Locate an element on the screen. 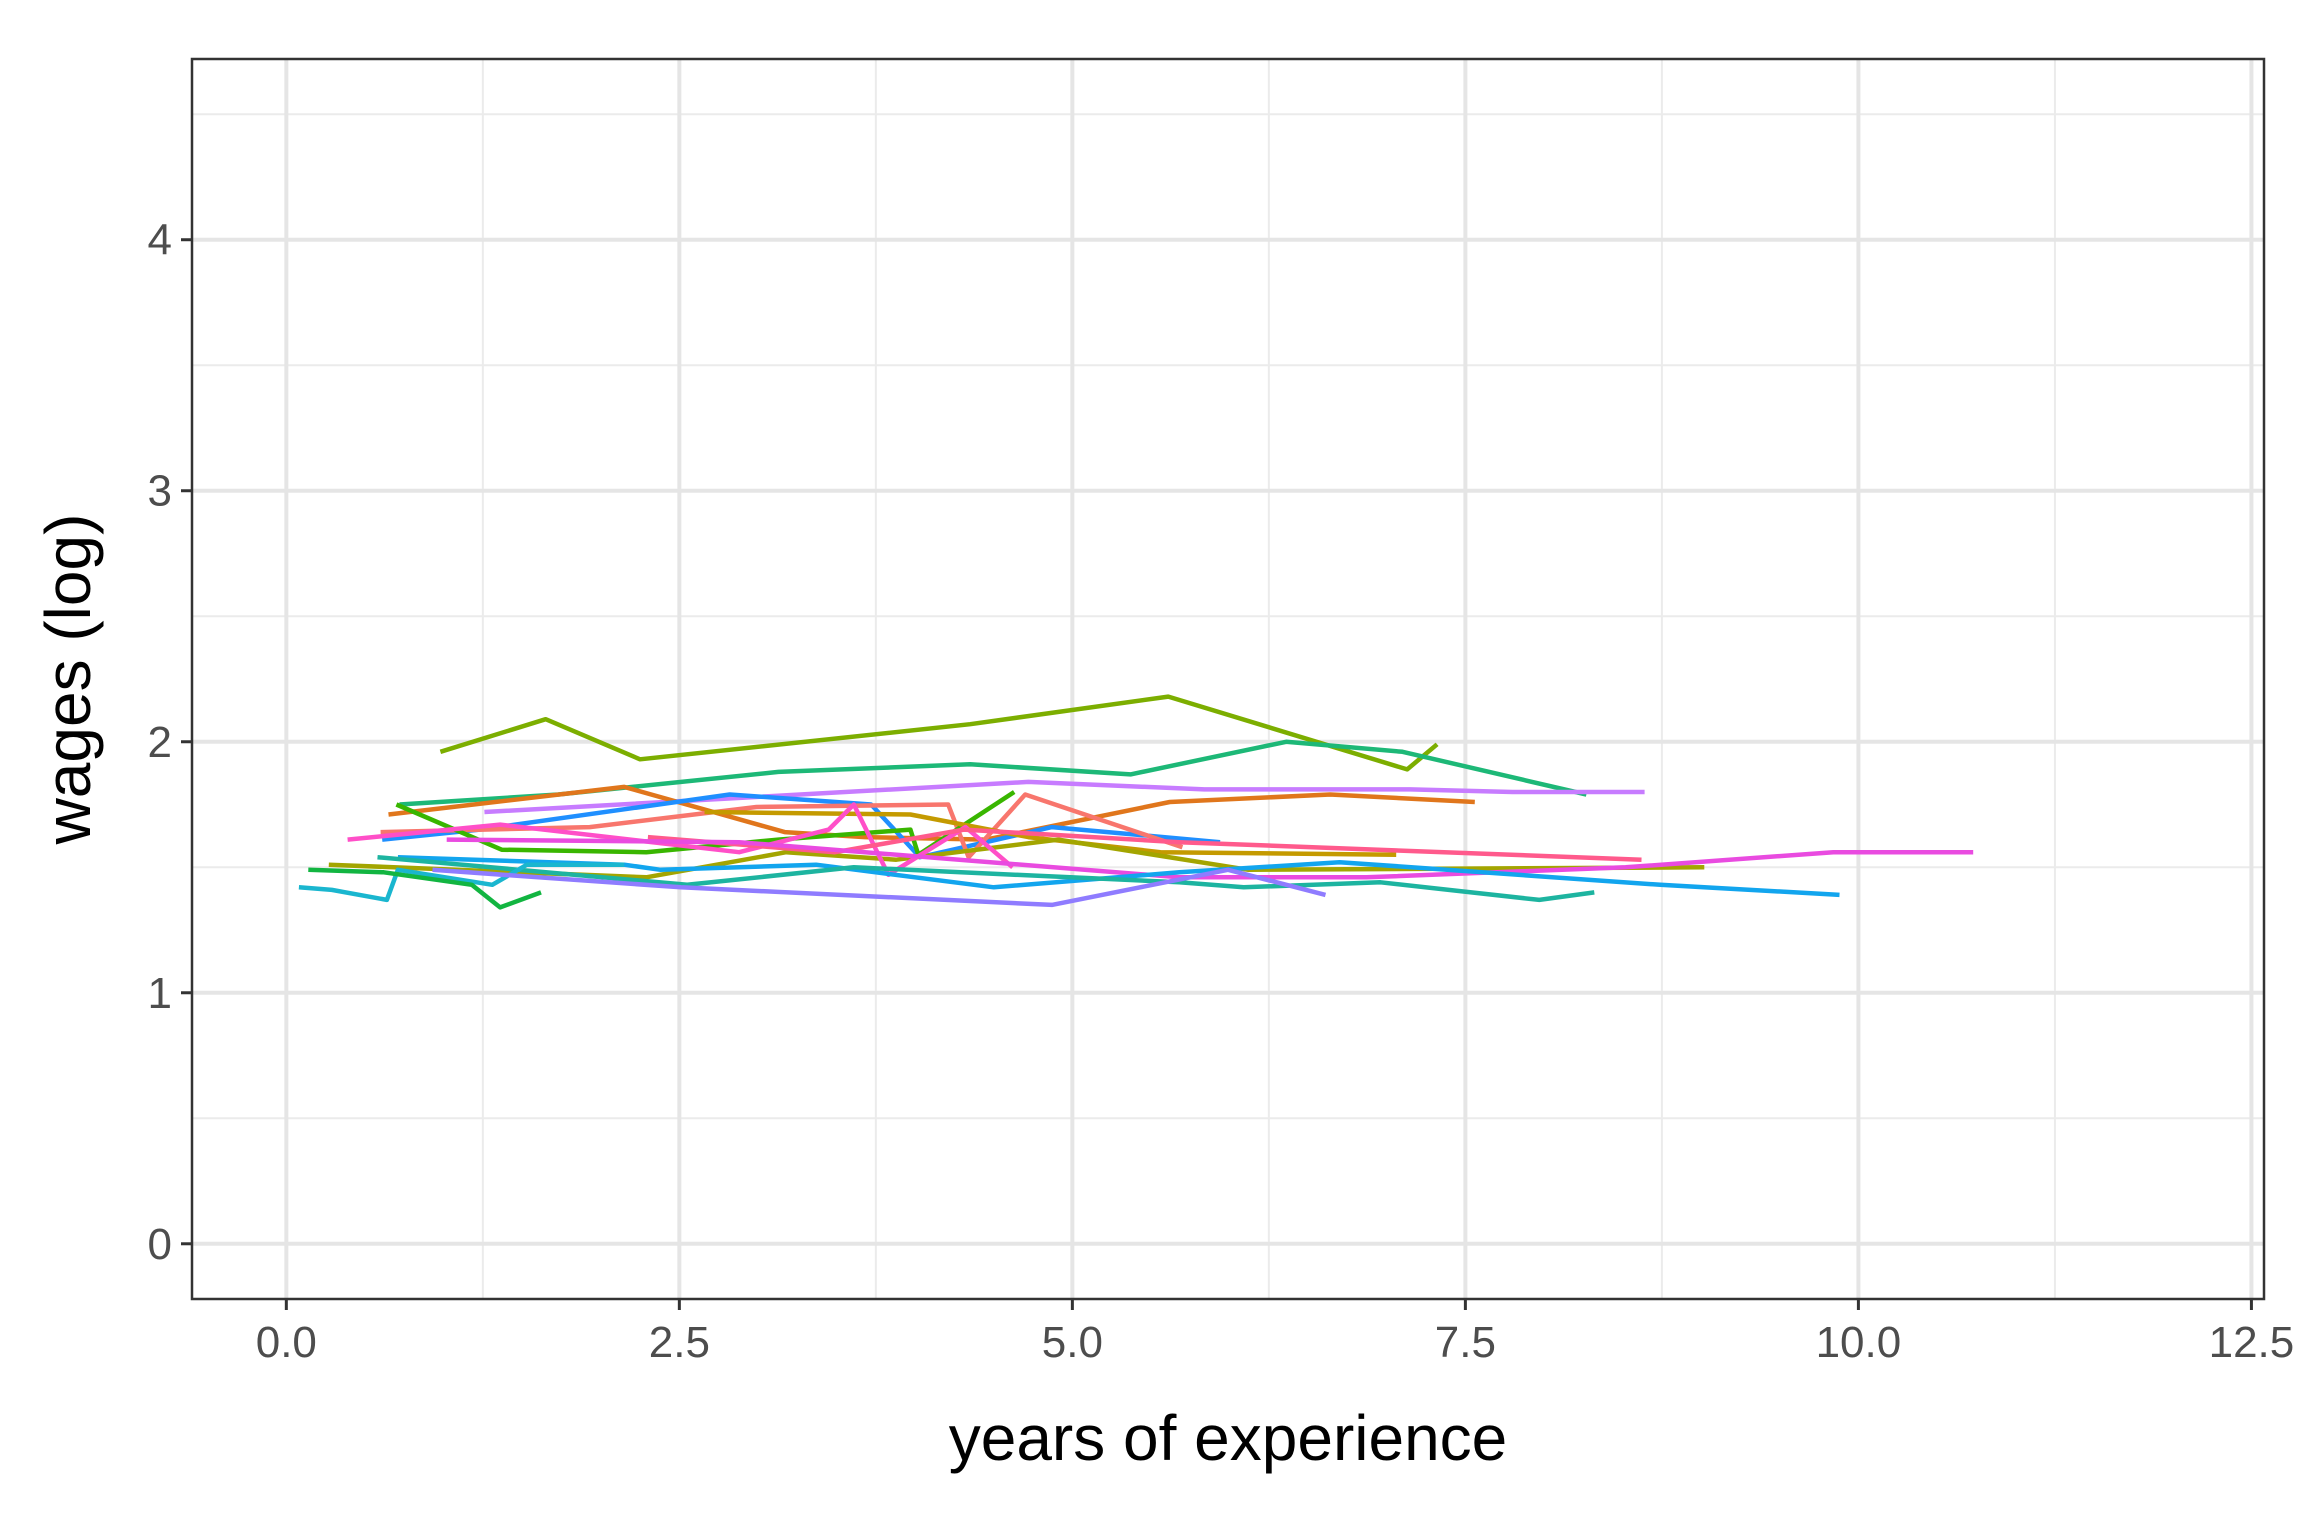  y-tick-label: 3 is located at coordinates (160, 491).